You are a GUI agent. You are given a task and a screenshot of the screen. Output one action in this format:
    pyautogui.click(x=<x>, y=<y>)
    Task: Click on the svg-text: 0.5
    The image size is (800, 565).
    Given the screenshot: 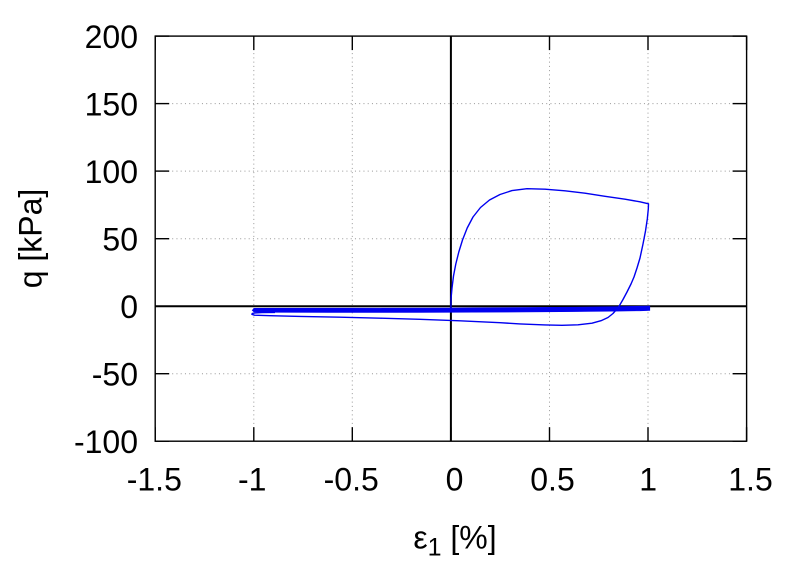 What is the action you would take?
    pyautogui.click(x=552, y=480)
    